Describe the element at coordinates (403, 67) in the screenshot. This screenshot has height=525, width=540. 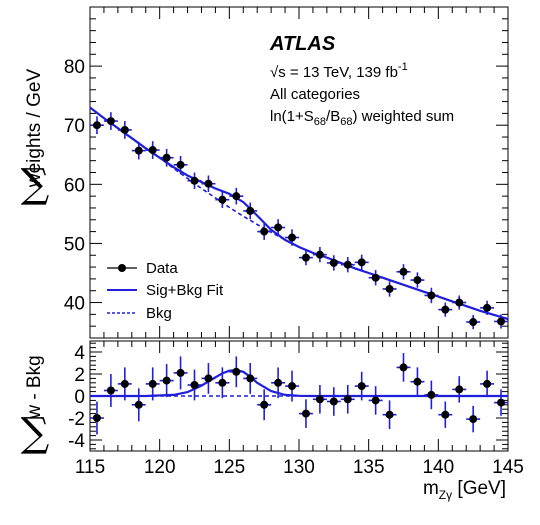
I see `energy-lumi-superscript: -1` at that location.